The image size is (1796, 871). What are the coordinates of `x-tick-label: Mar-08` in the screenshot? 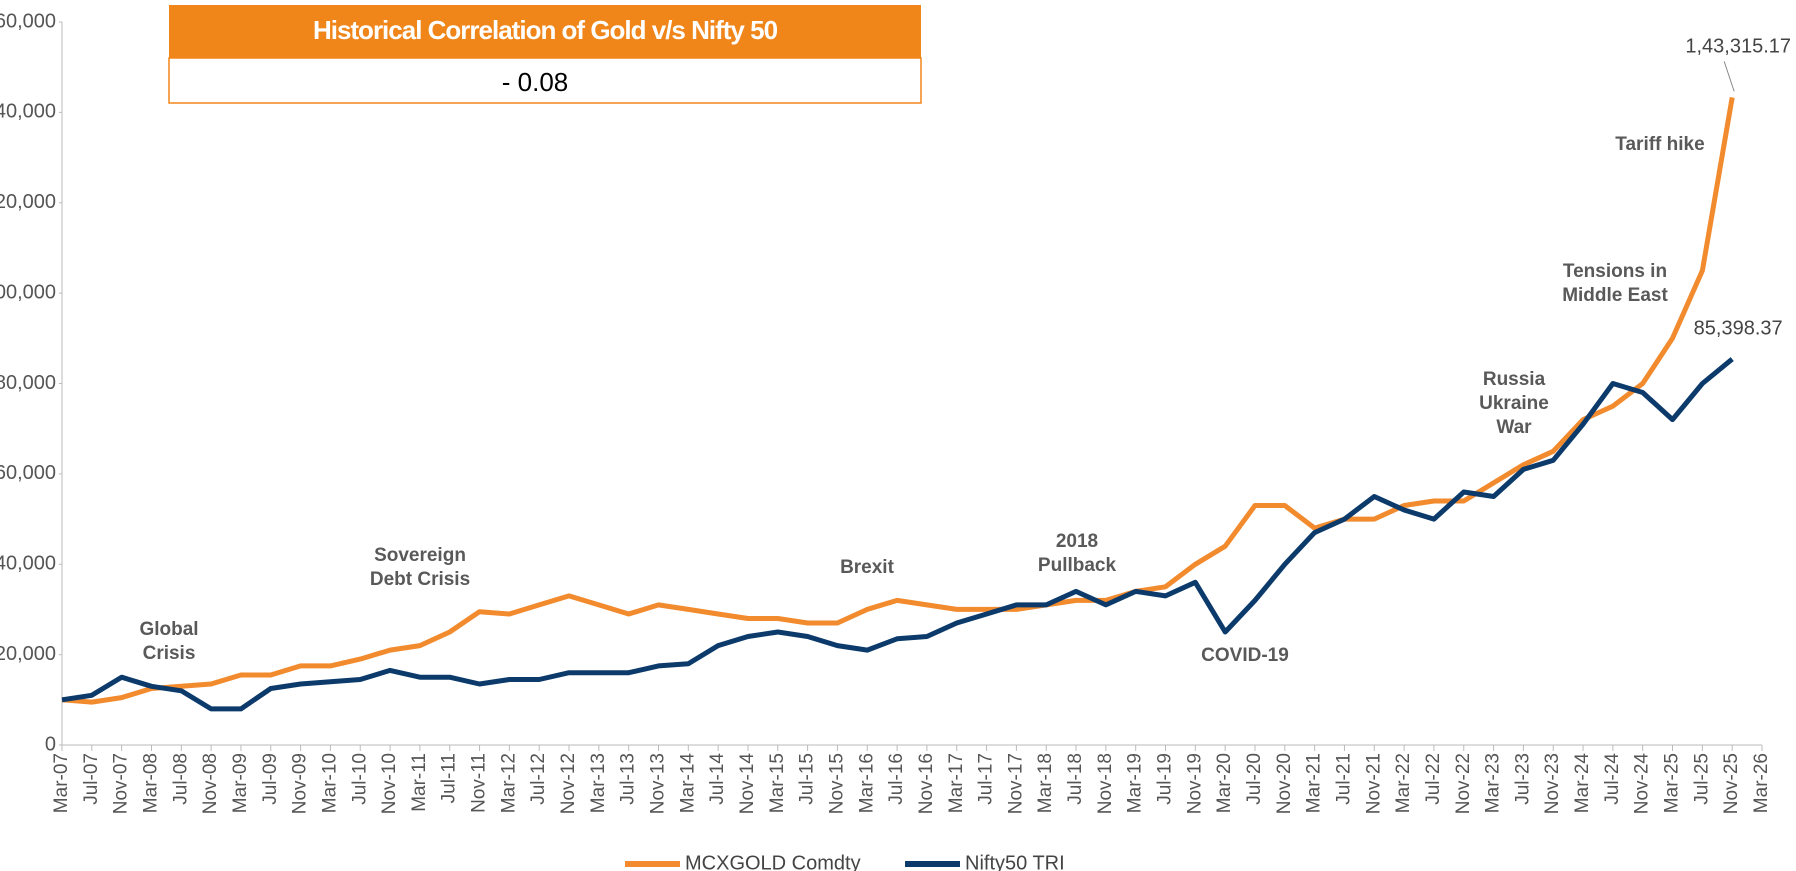 It's located at (150, 783).